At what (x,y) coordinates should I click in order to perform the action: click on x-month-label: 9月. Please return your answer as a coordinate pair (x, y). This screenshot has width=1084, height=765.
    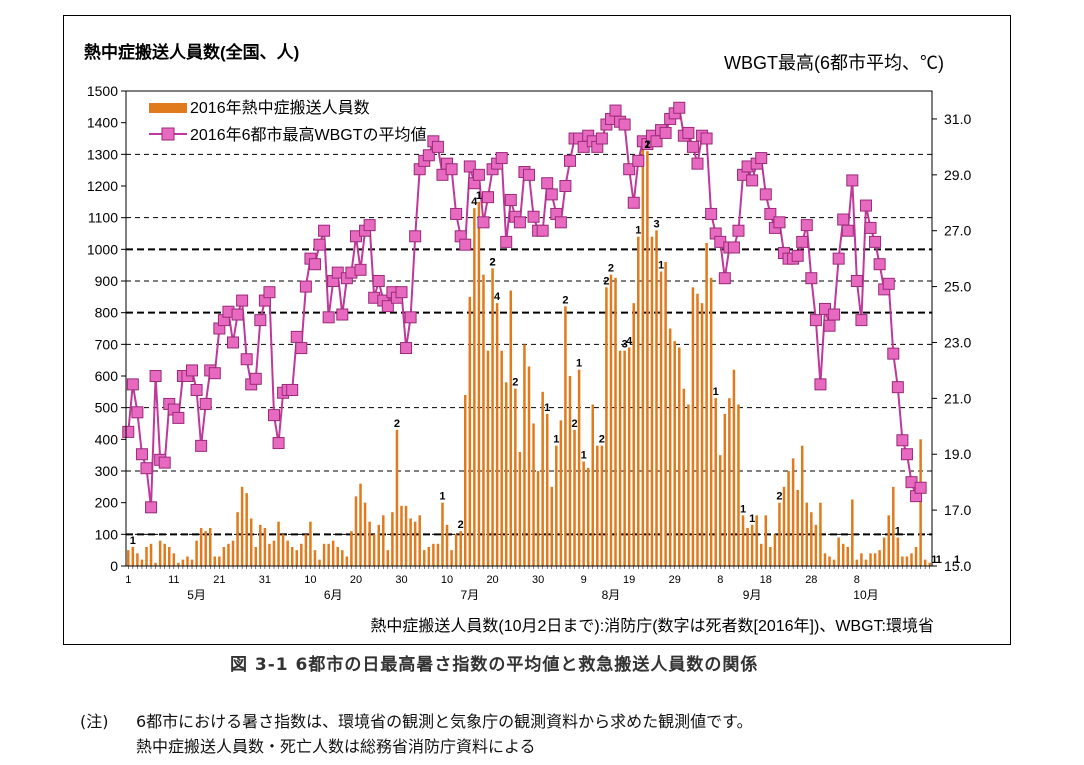
    Looking at the image, I should click on (752, 595).